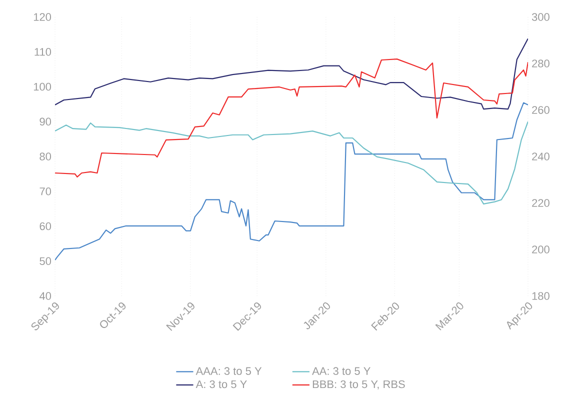 The image size is (577, 414). I want to click on y2-tick-label: 180, so click(541, 296).